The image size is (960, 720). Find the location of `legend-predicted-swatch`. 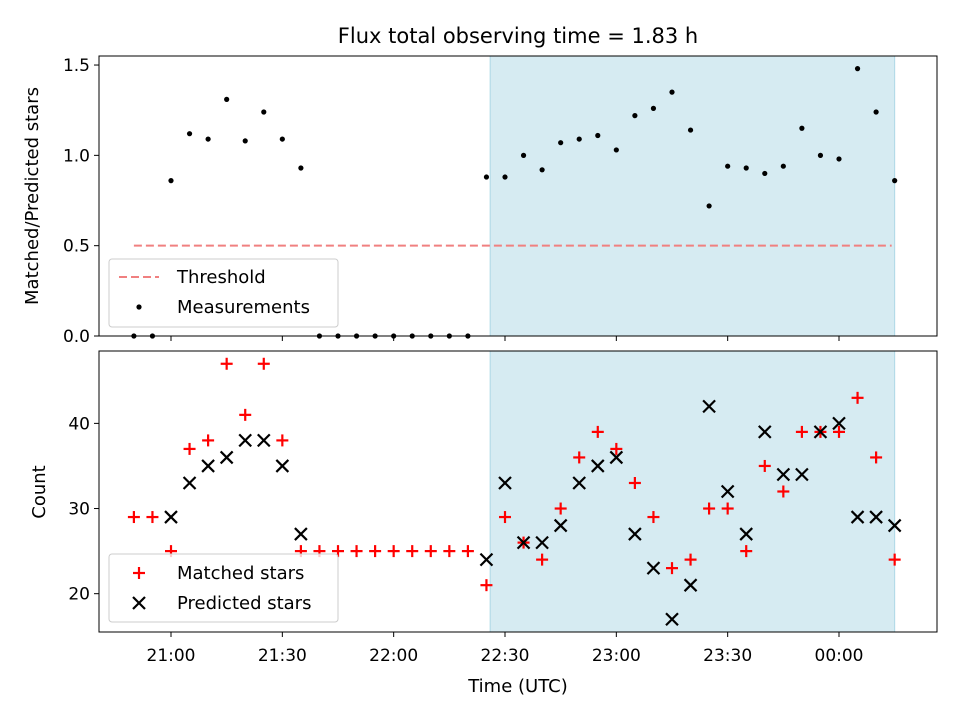

legend-predicted-swatch is located at coordinates (139, 603).